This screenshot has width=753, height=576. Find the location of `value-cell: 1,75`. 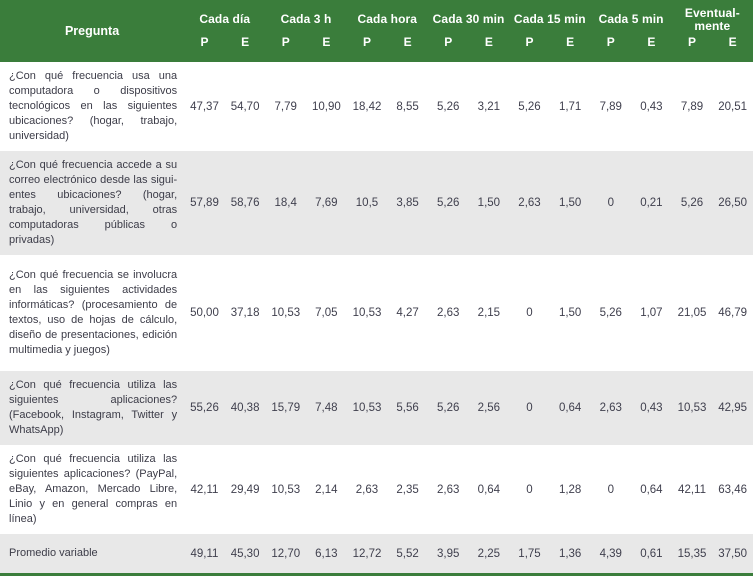

value-cell: 1,75 is located at coordinates (529, 553).